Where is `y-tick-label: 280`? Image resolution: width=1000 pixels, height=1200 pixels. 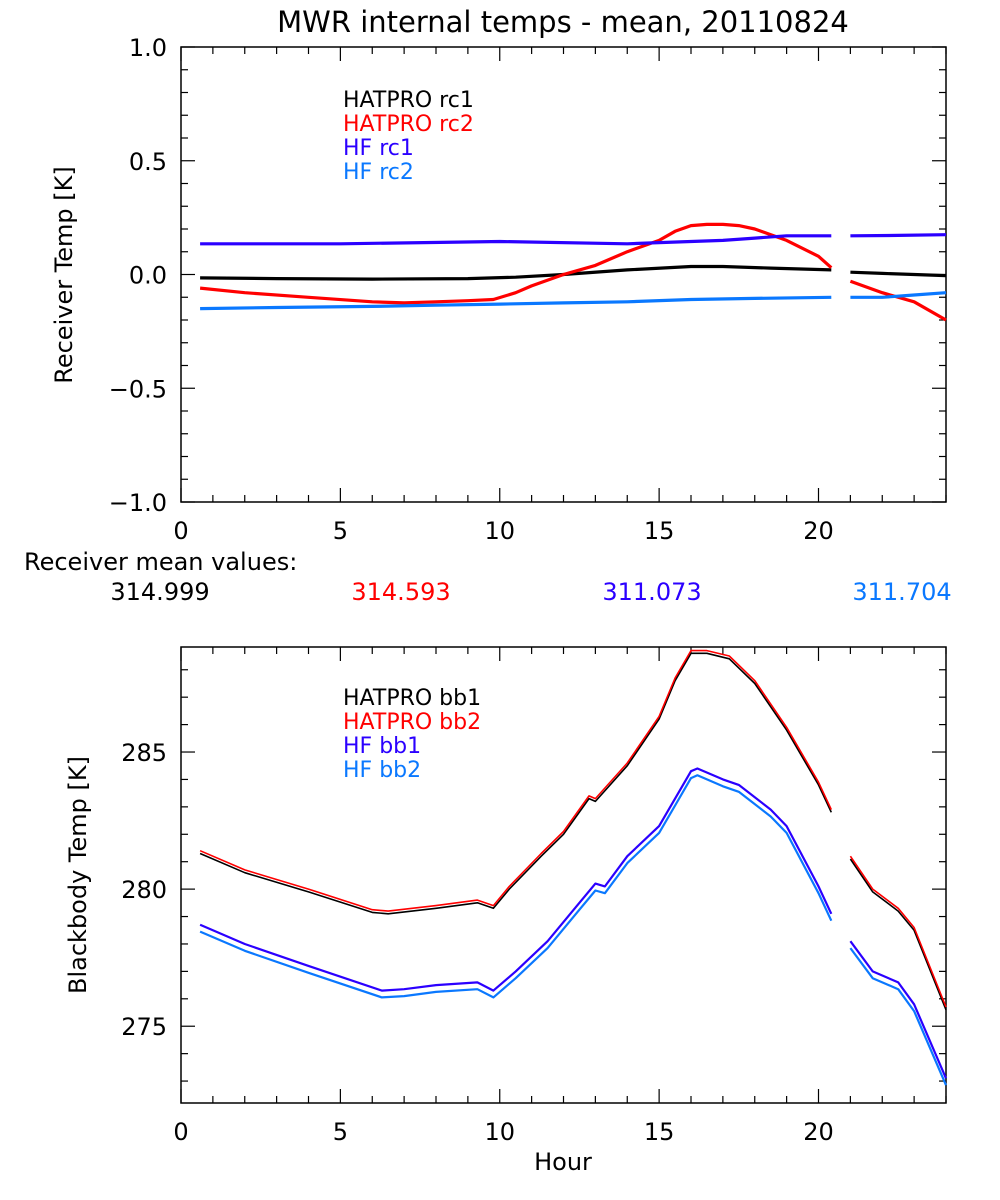
y-tick-label: 280 is located at coordinates (144, 890).